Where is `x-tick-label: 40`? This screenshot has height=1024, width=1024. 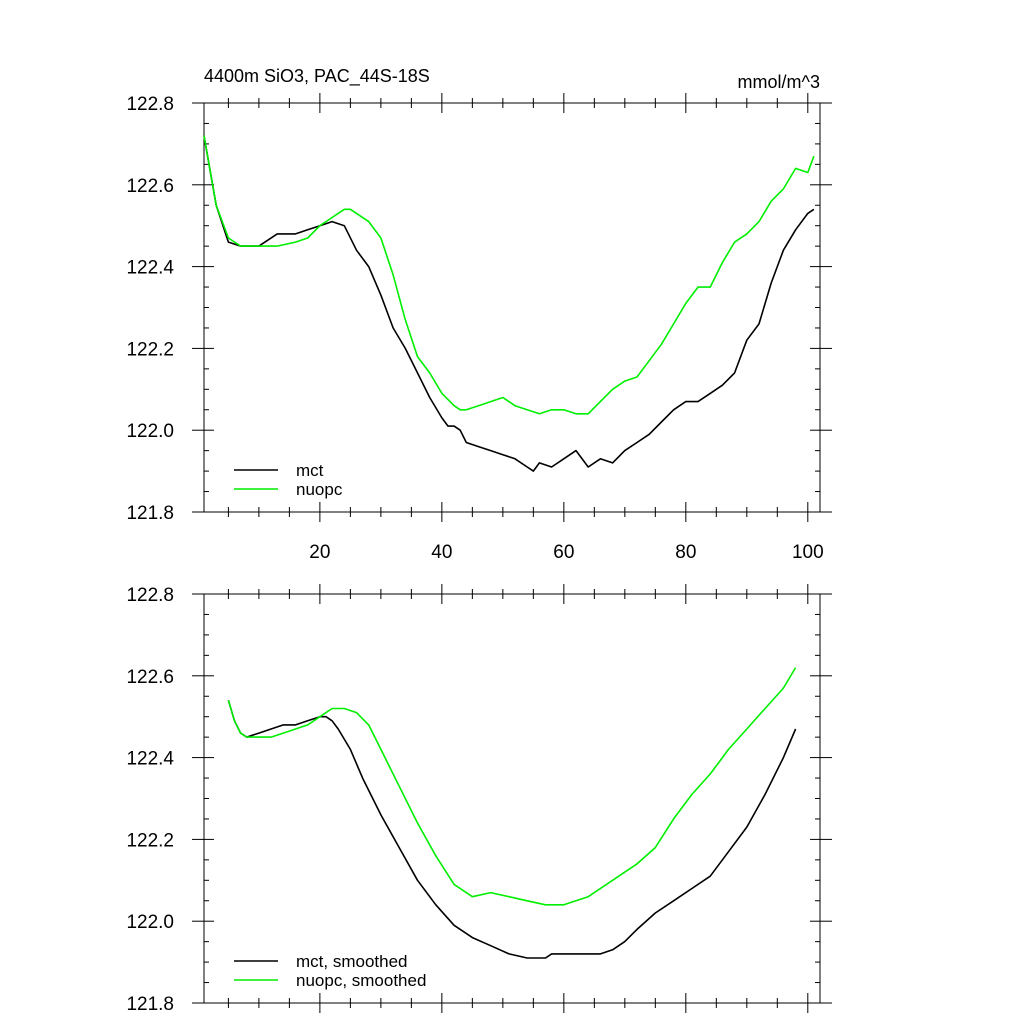 x-tick-label: 40 is located at coordinates (441, 552).